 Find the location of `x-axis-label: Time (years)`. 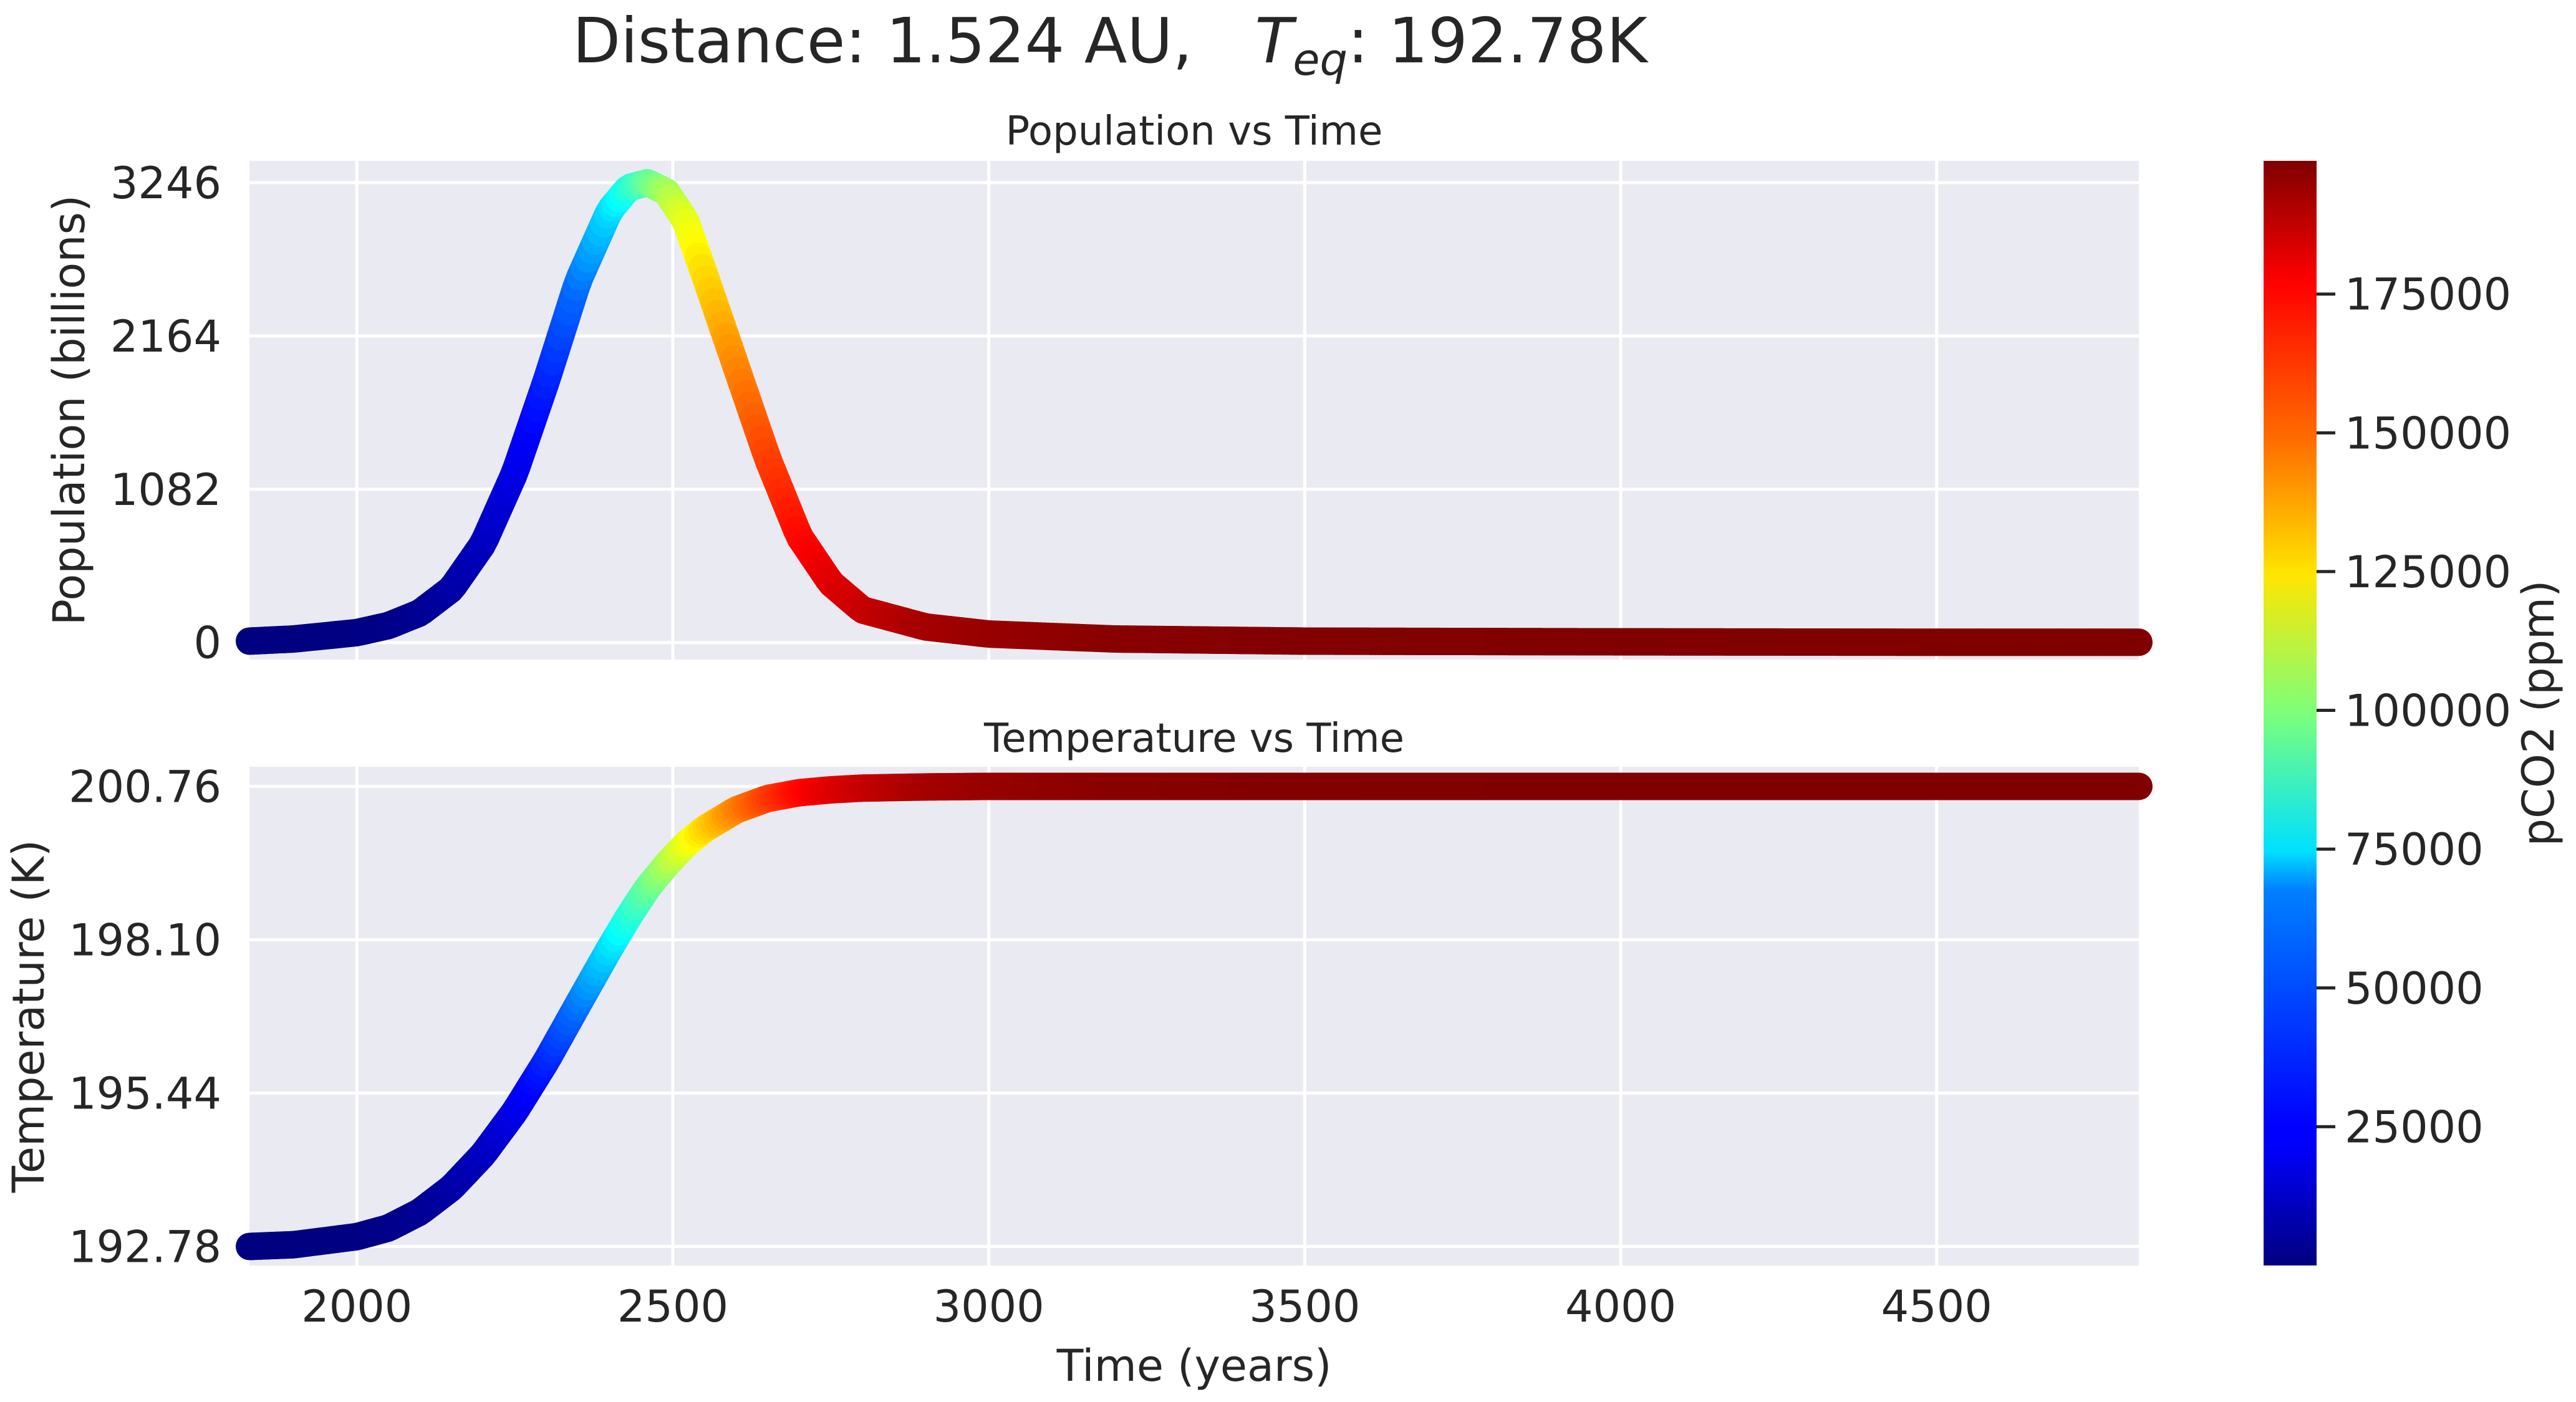

x-axis-label: Time (years) is located at coordinates (1194, 1365).